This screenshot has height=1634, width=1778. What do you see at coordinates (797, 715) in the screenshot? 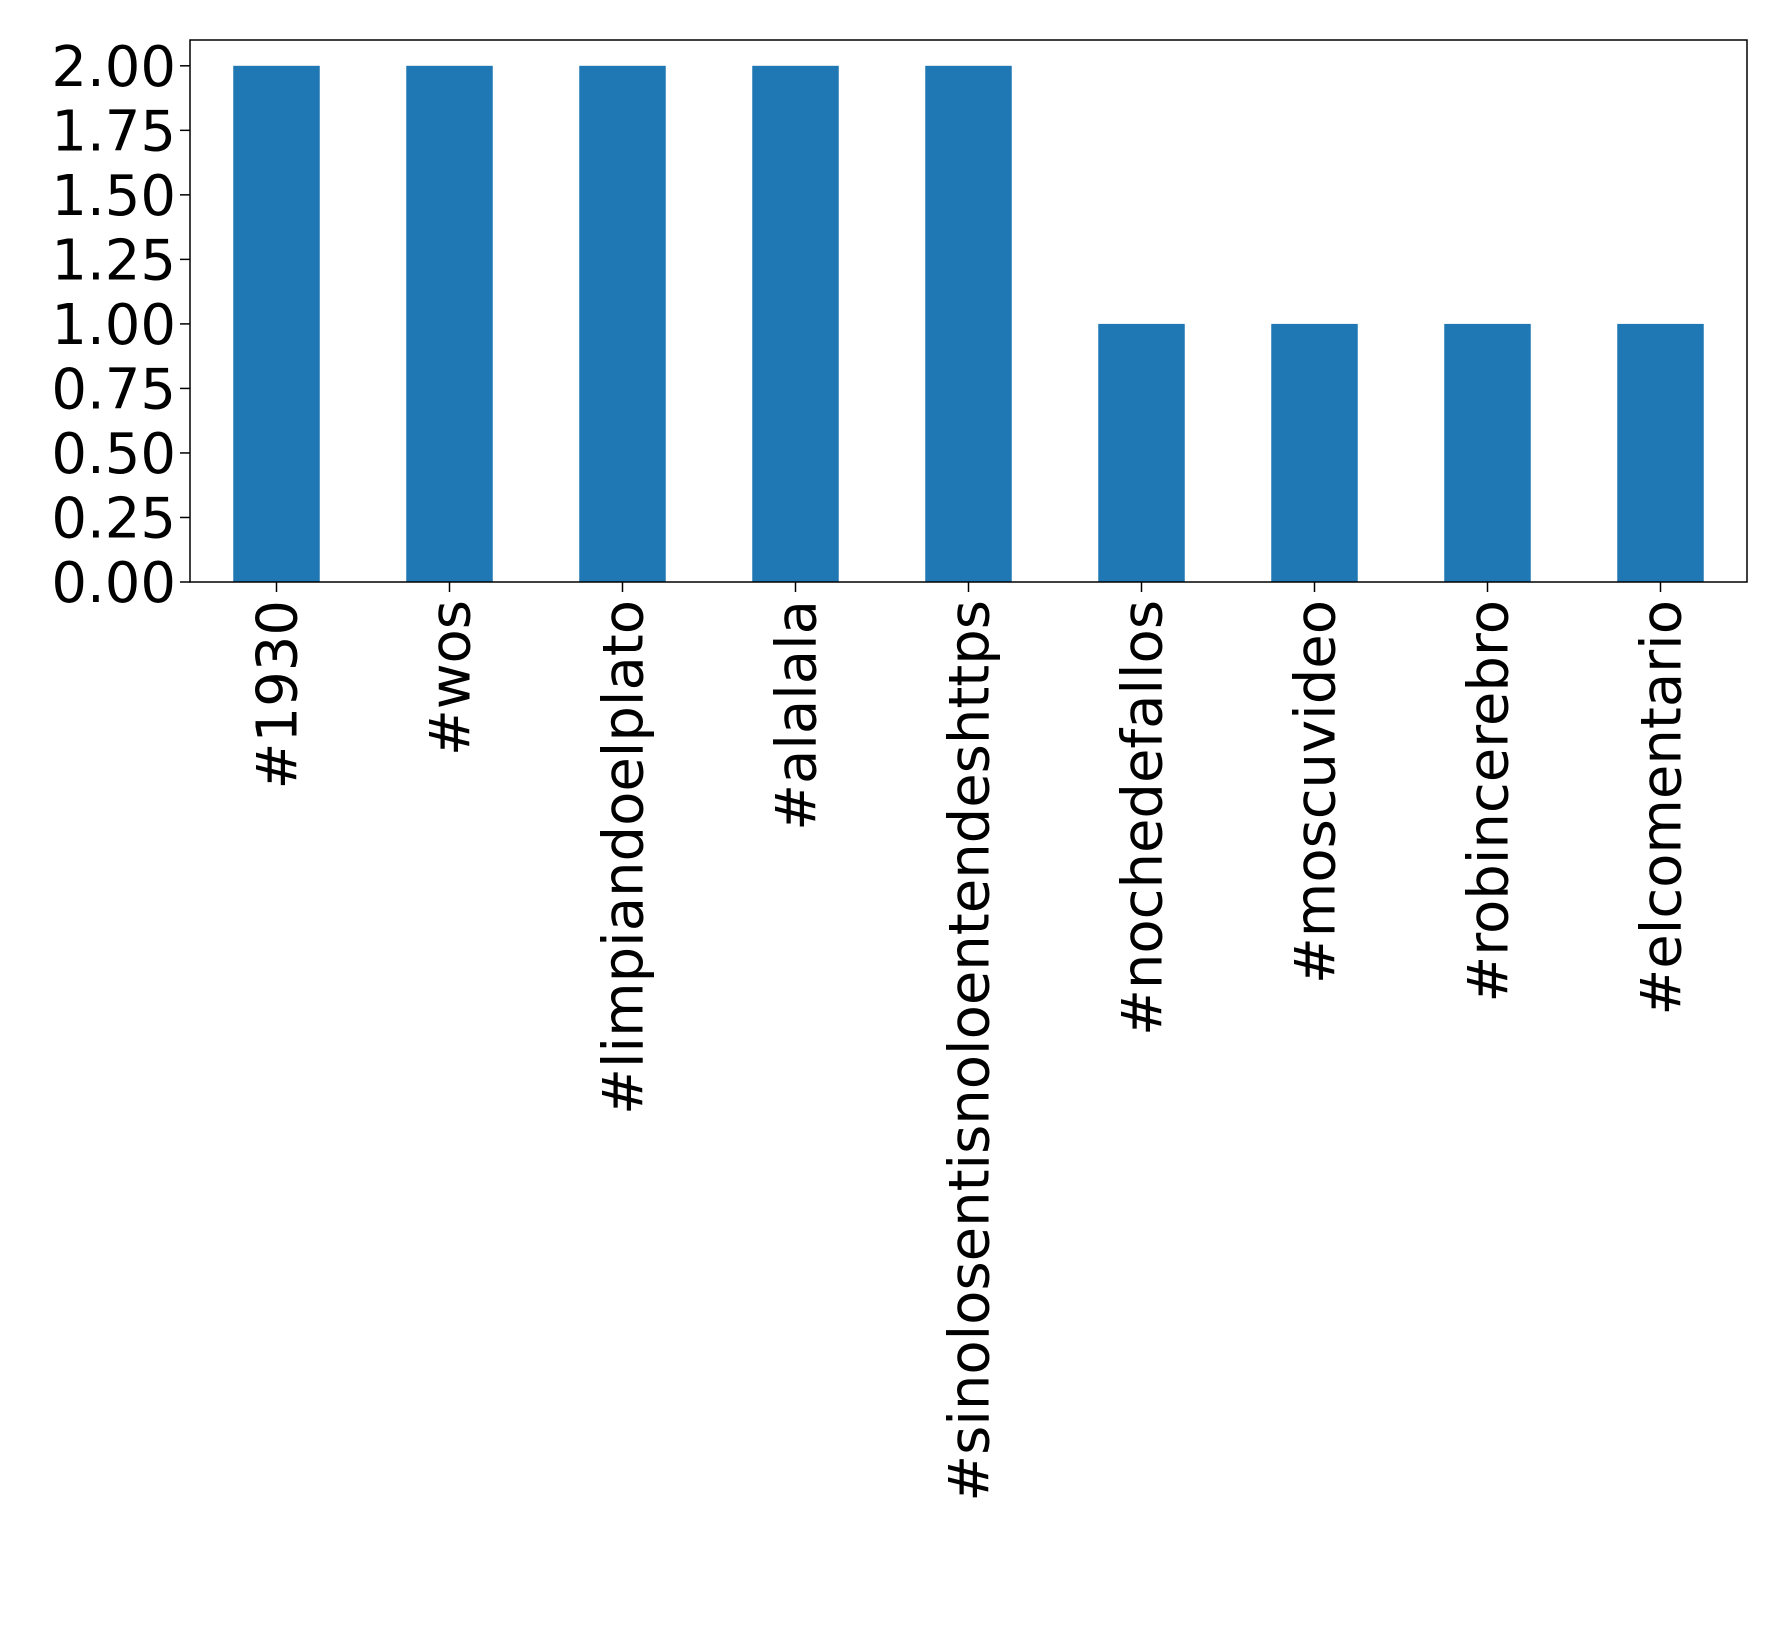
I see `x-tick-label-3: #alalala` at bounding box center [797, 715].